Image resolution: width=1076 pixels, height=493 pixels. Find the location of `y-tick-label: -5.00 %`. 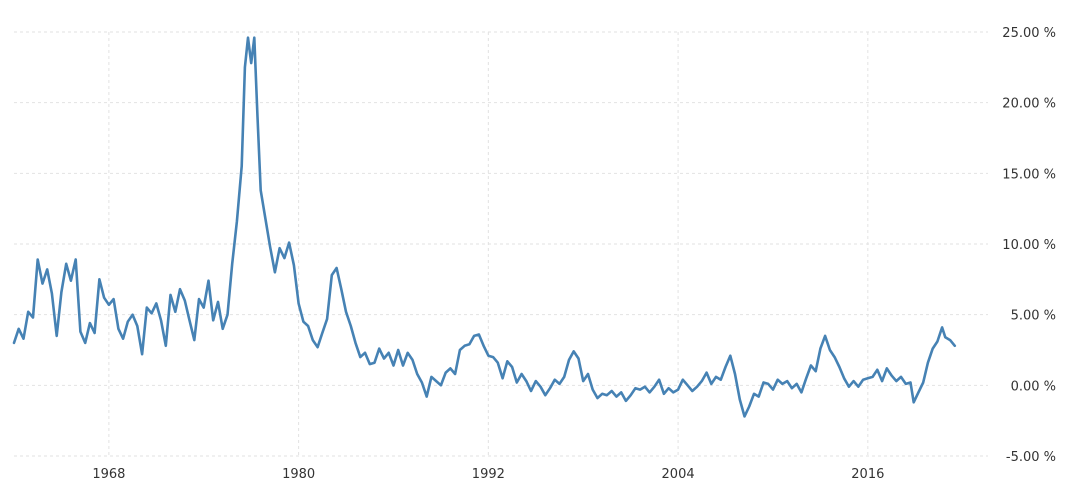

y-tick-label: -5.00 % is located at coordinates (1031, 457).